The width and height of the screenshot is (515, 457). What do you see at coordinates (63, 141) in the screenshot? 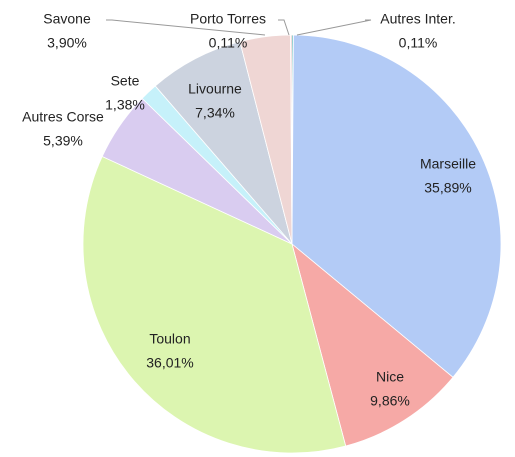
I see `slice-value-label: 5,39%` at bounding box center [63, 141].